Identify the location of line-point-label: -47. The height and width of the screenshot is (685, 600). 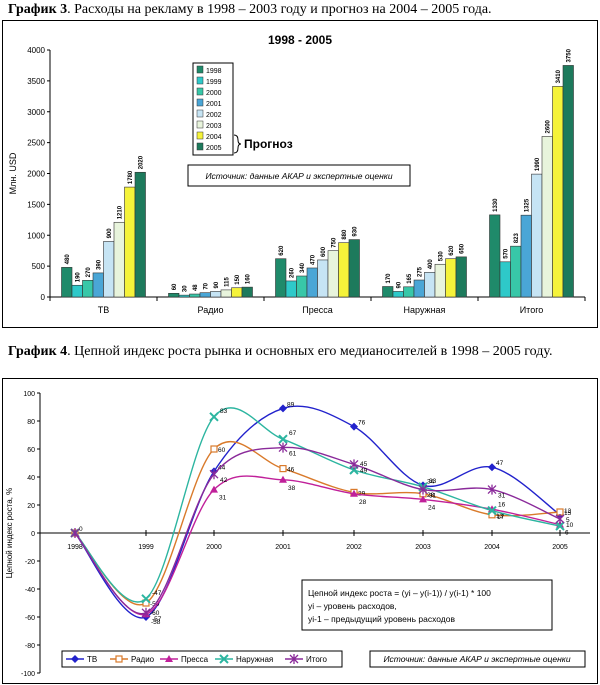
(157, 593).